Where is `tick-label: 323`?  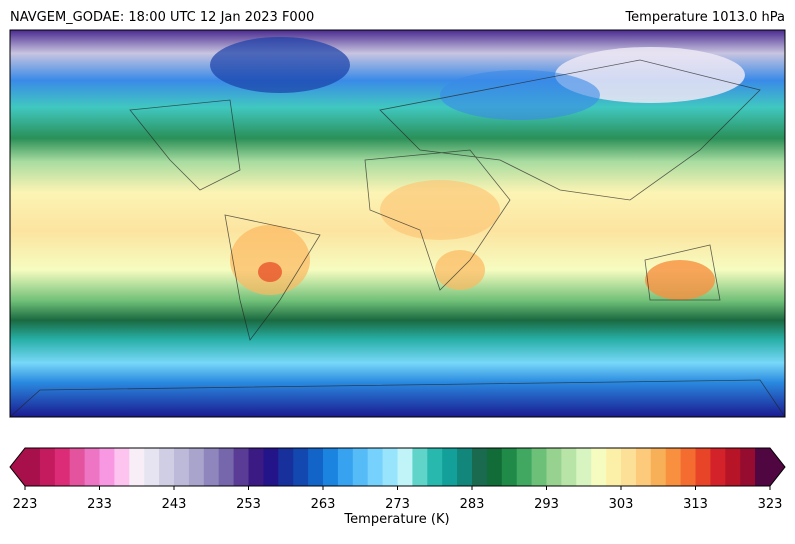
tick-label: 323 is located at coordinates (770, 504).